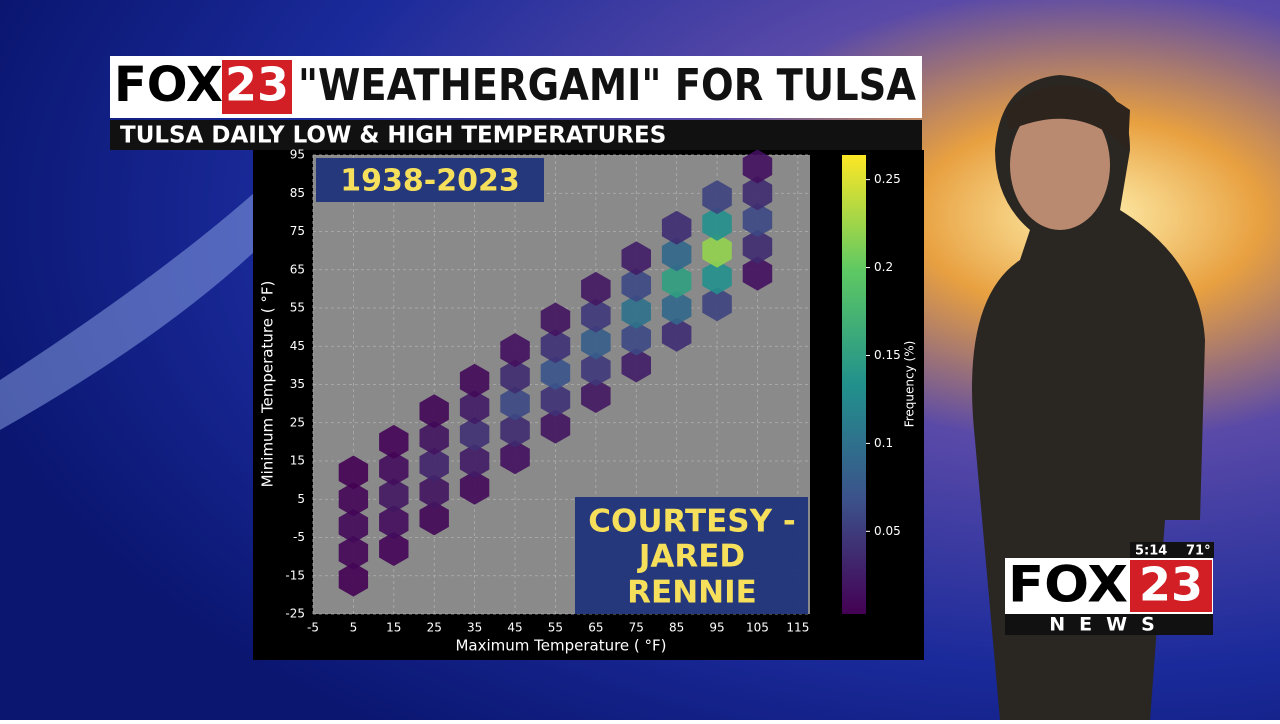 This screenshot has width=1280, height=724. I want to click on bug-news: NEWS, so click(1109, 625).